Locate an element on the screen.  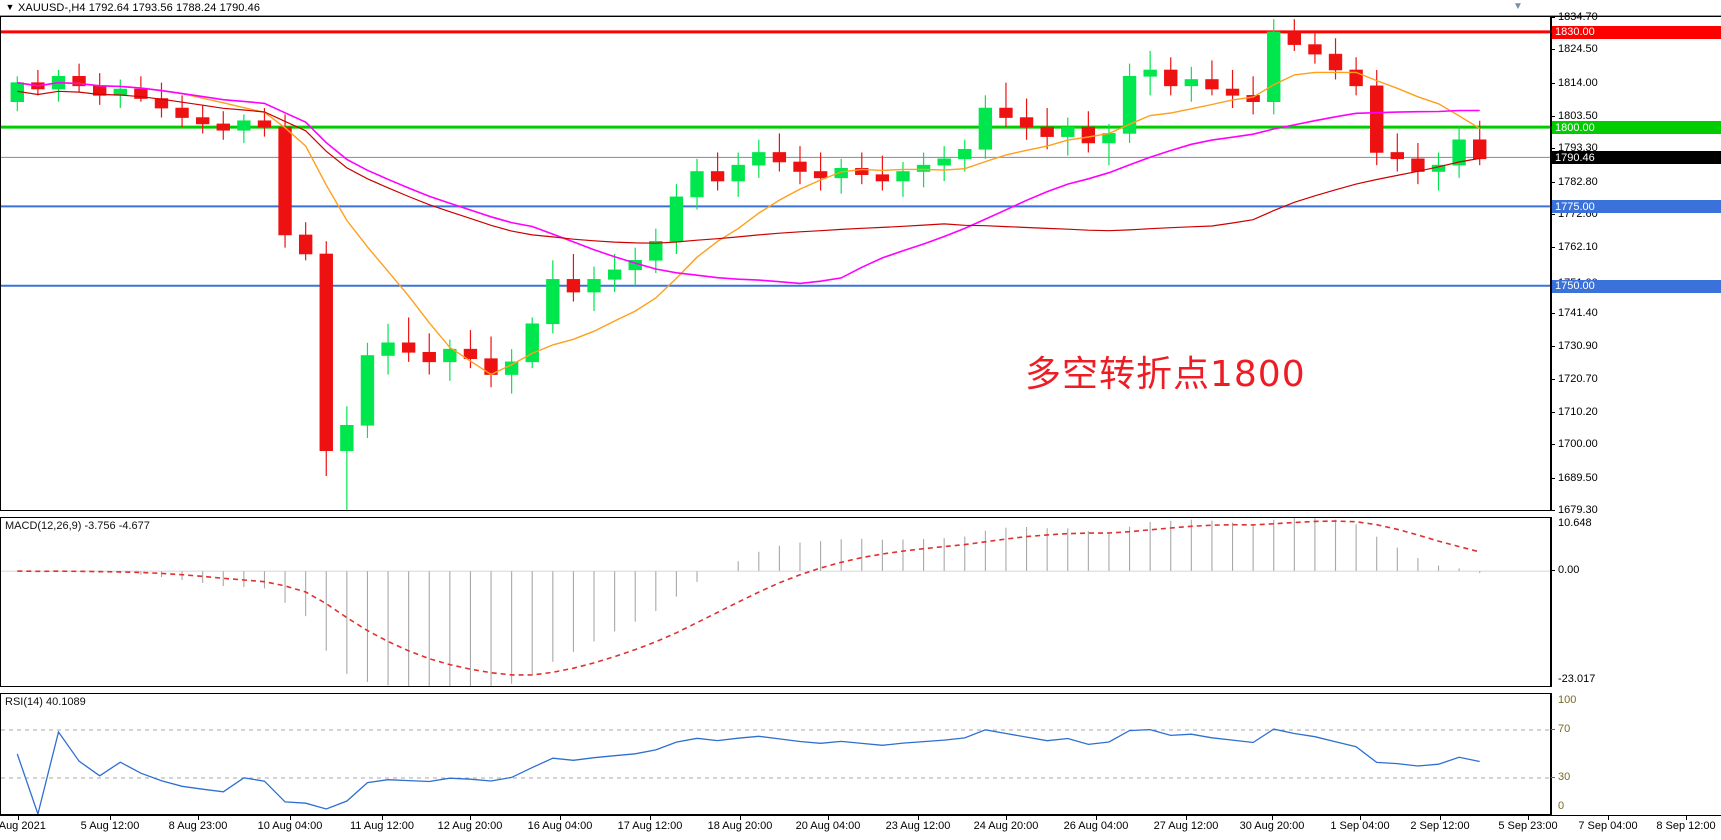
rsi-axis-tick: 70 is located at coordinates (1560, 729).